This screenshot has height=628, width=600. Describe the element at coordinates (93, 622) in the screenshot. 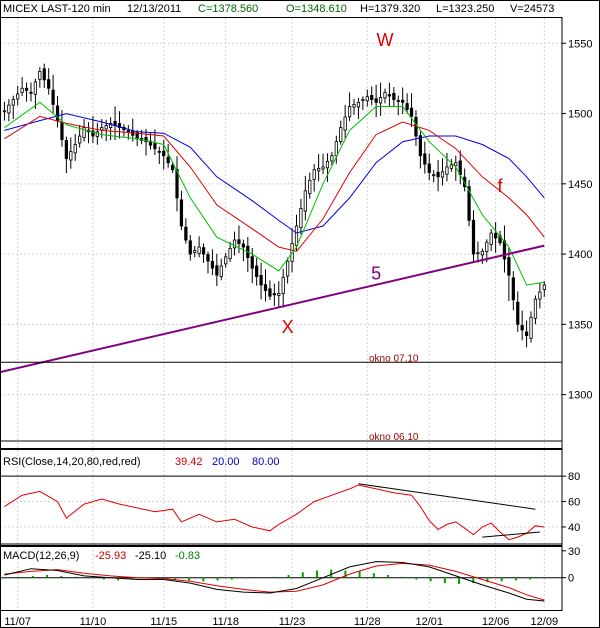

I see `x-tick-label: 11/10` at that location.